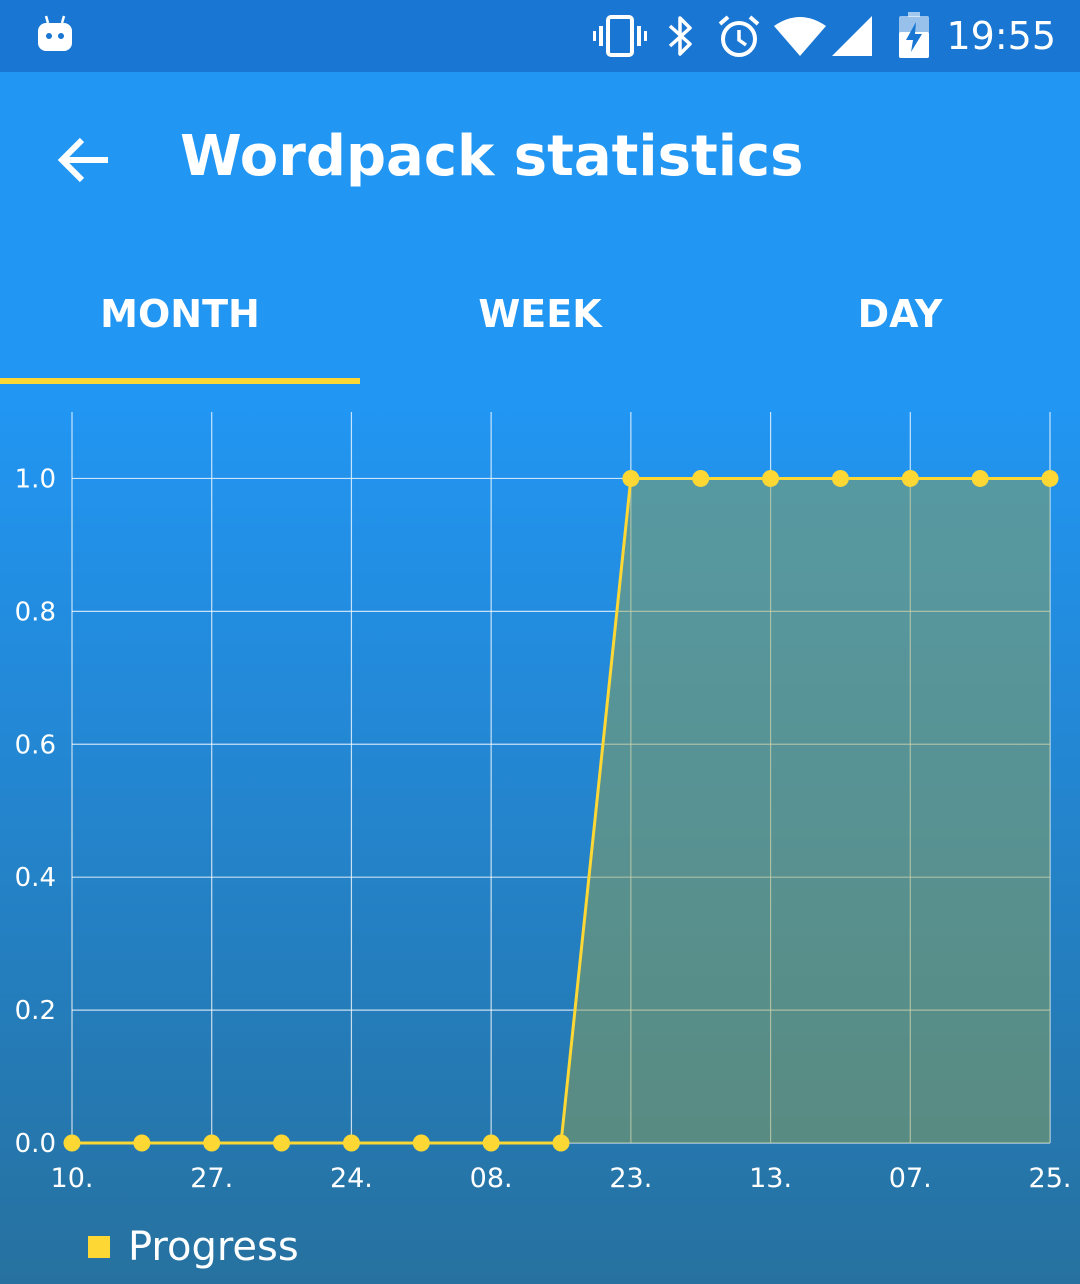 The width and height of the screenshot is (1080, 1284). Describe the element at coordinates (561, 1178) in the screenshot. I see `x-axis-labels: 10. 27. 24. 08. 23. 13. 07. 25.` at that location.